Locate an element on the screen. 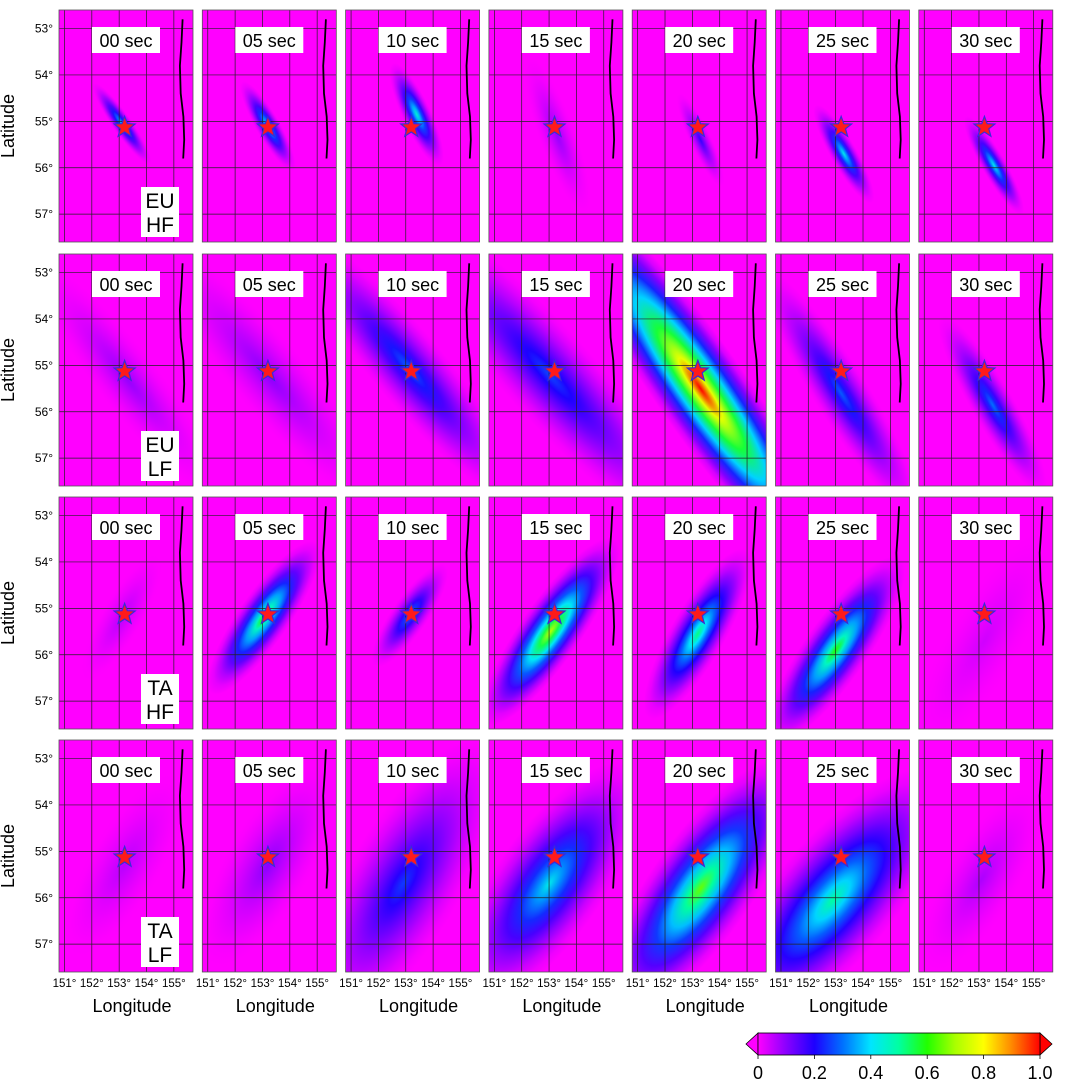 The width and height of the screenshot is (1065, 1082). colorbar-tick-label: 0.4 is located at coordinates (870, 1072).